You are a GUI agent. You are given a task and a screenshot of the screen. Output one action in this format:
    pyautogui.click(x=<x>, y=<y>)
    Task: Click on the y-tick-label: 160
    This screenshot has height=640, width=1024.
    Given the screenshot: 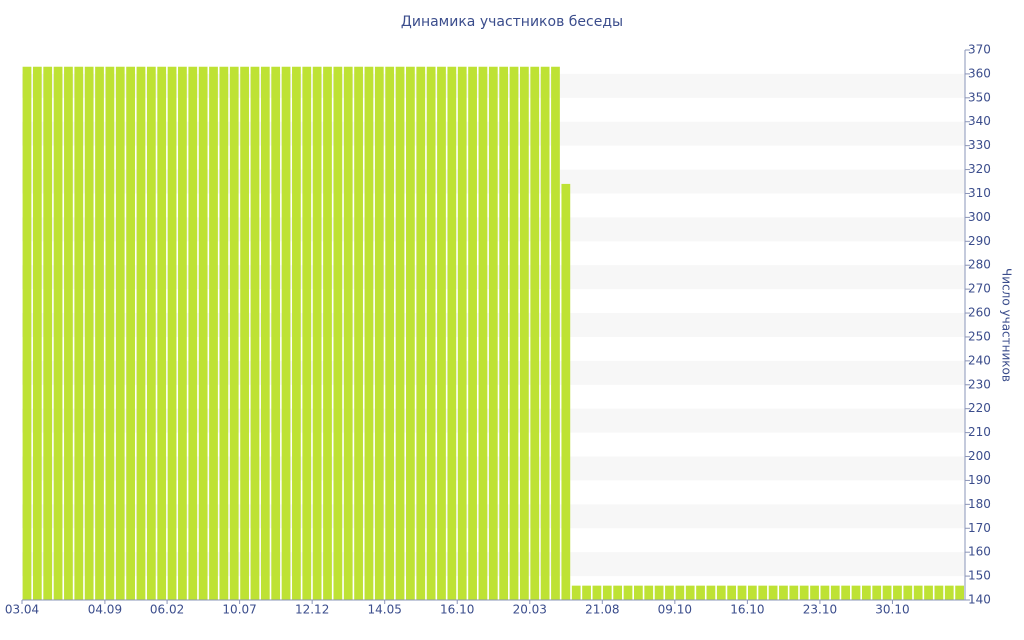 What is the action you would take?
    pyautogui.click(x=979, y=552)
    